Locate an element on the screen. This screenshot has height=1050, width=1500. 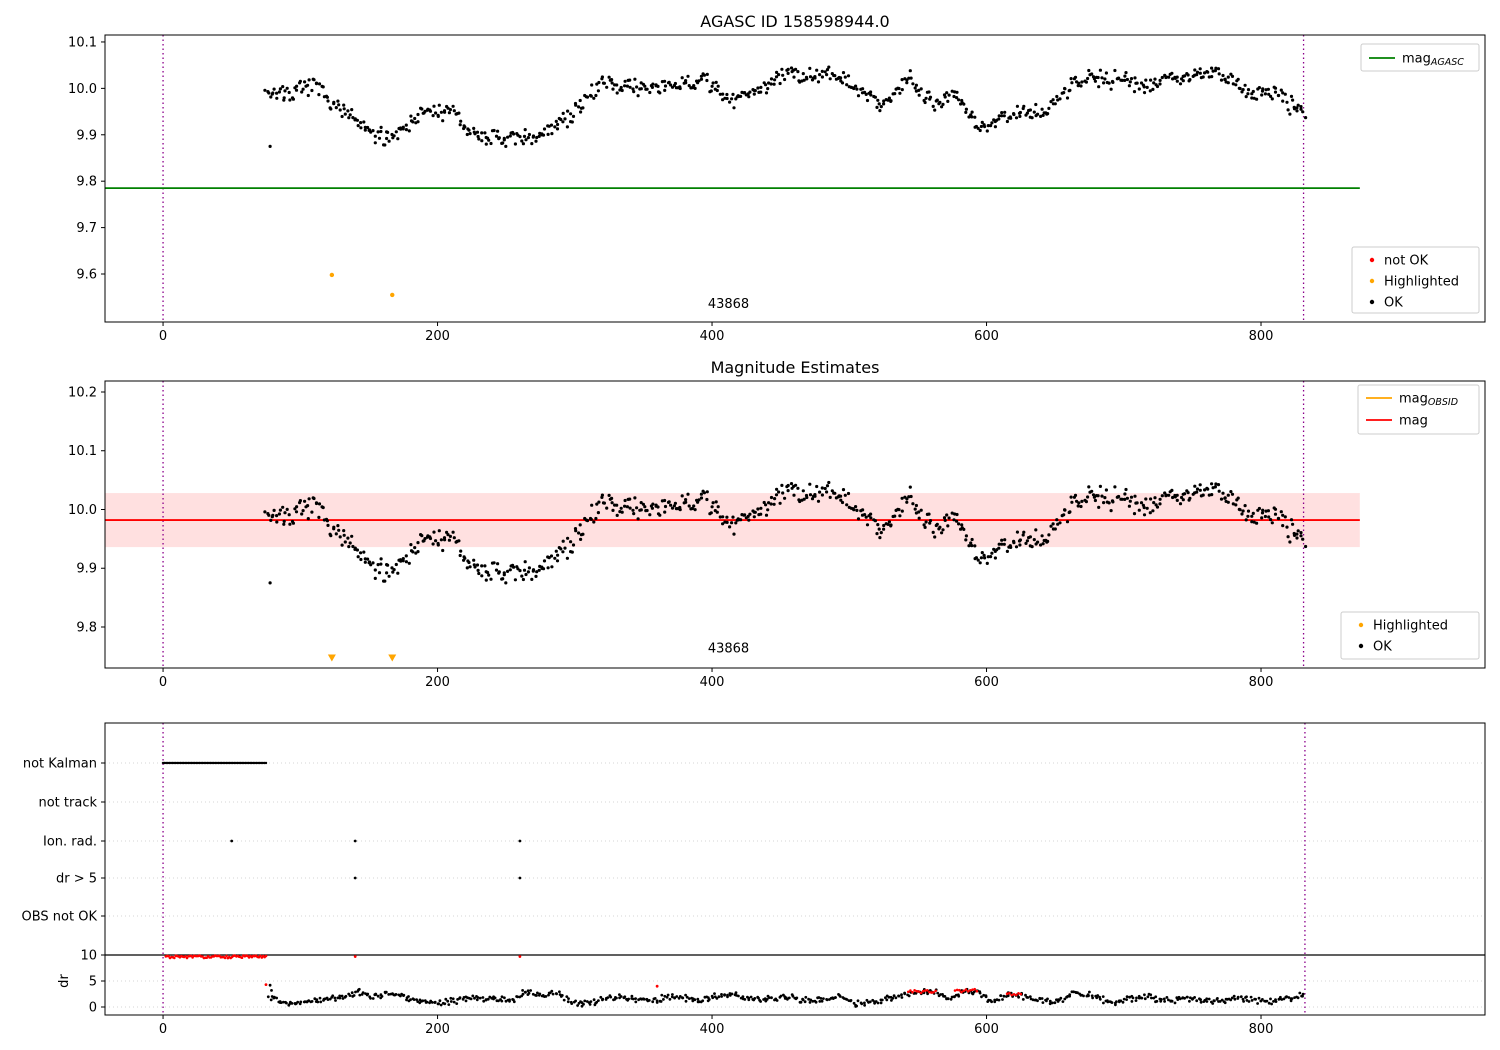
legend-mag-agasc: magAGASC is located at coordinates (1420, 57).